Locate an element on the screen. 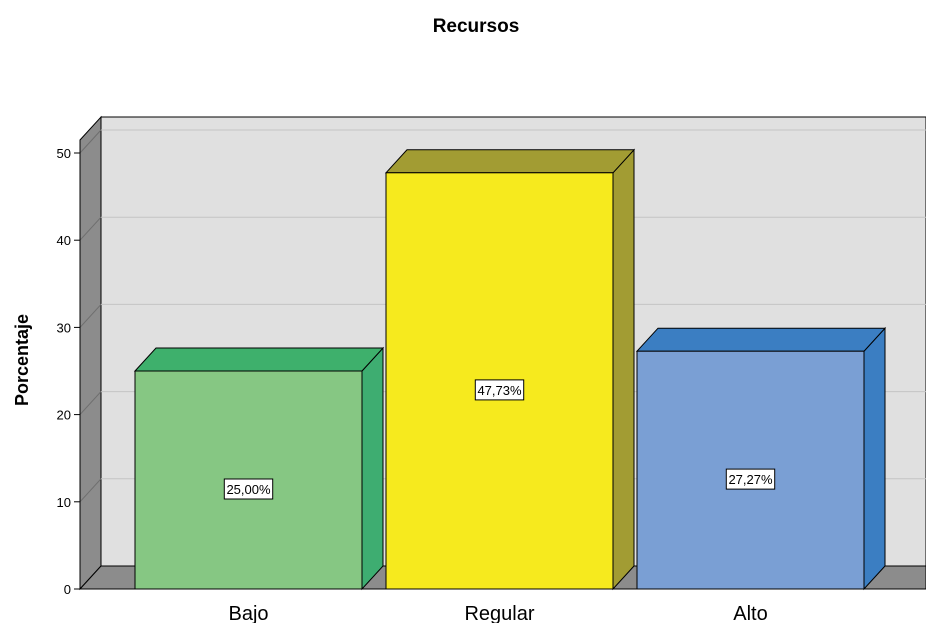  side-wall is located at coordinates (90, 353).